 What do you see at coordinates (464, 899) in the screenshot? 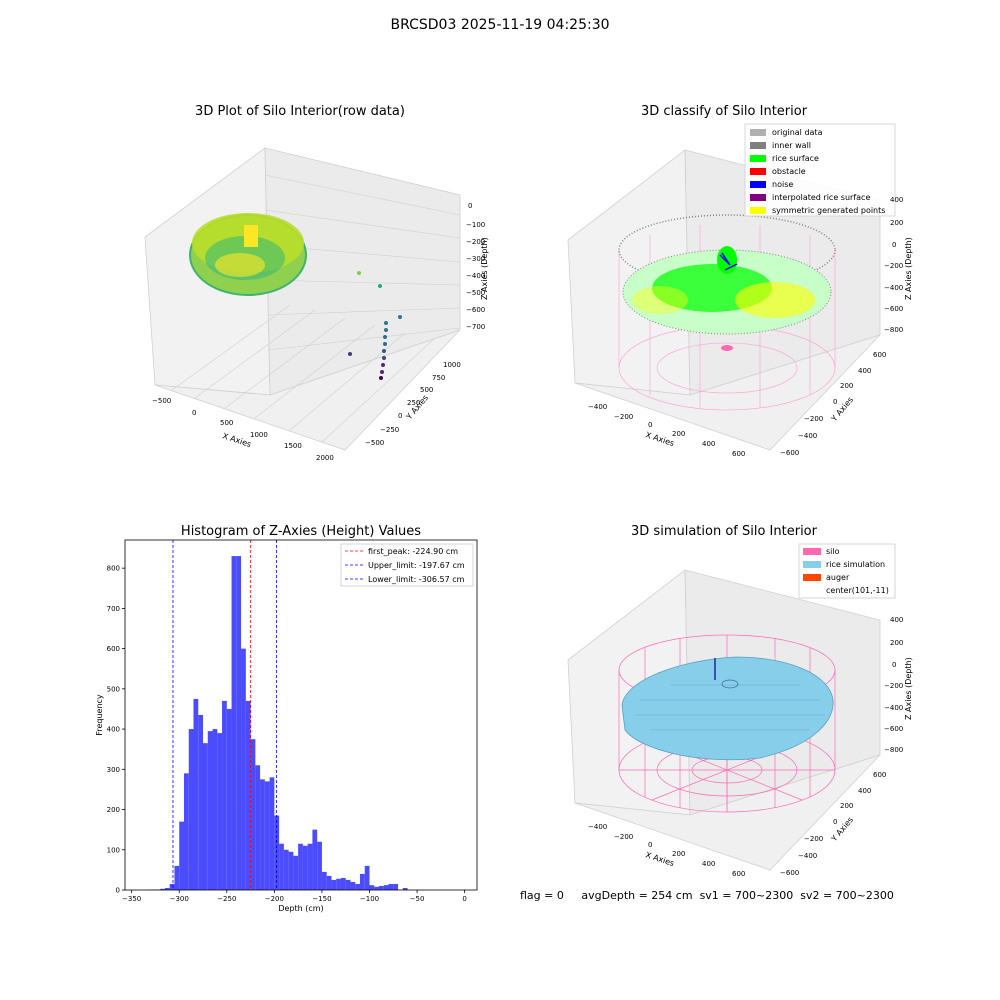
I see `histogram-xtick-label: 0` at bounding box center [464, 899].